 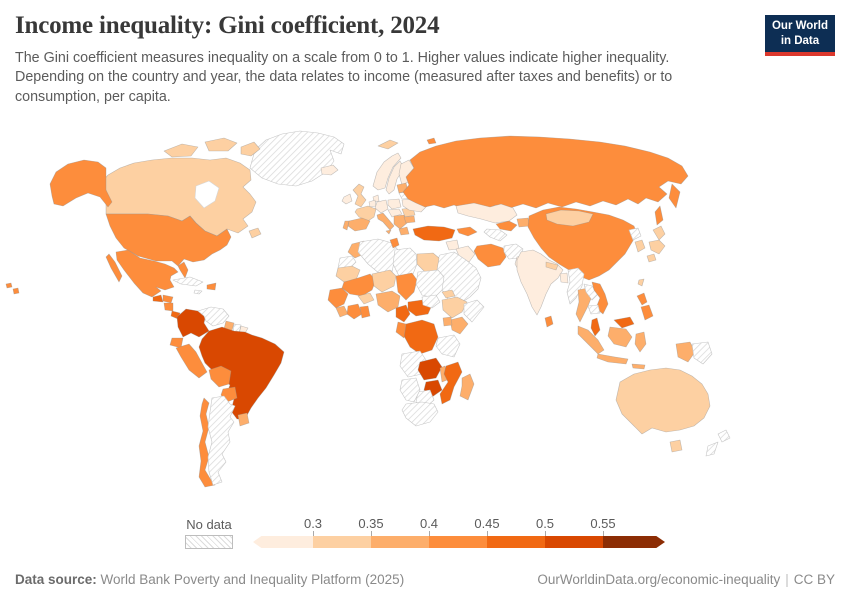 I want to click on country-new-zealand-south, so click(x=712, y=449).